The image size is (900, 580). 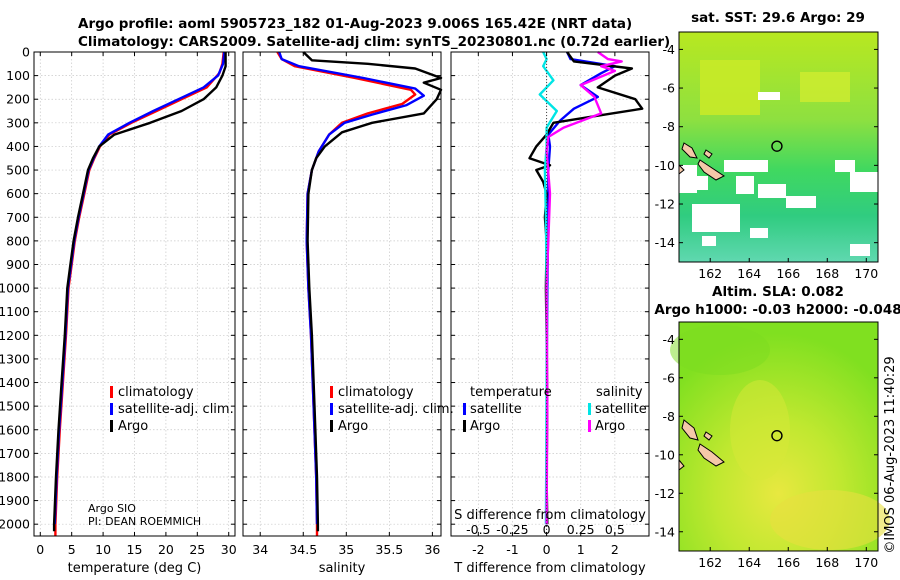 I want to click on series-s-argo, so click(x=584, y=288).